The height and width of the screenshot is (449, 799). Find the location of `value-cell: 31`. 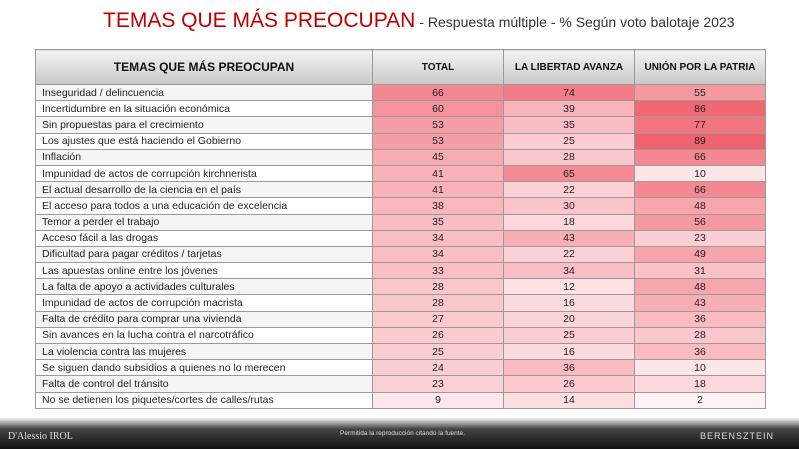

value-cell: 31 is located at coordinates (700, 271).